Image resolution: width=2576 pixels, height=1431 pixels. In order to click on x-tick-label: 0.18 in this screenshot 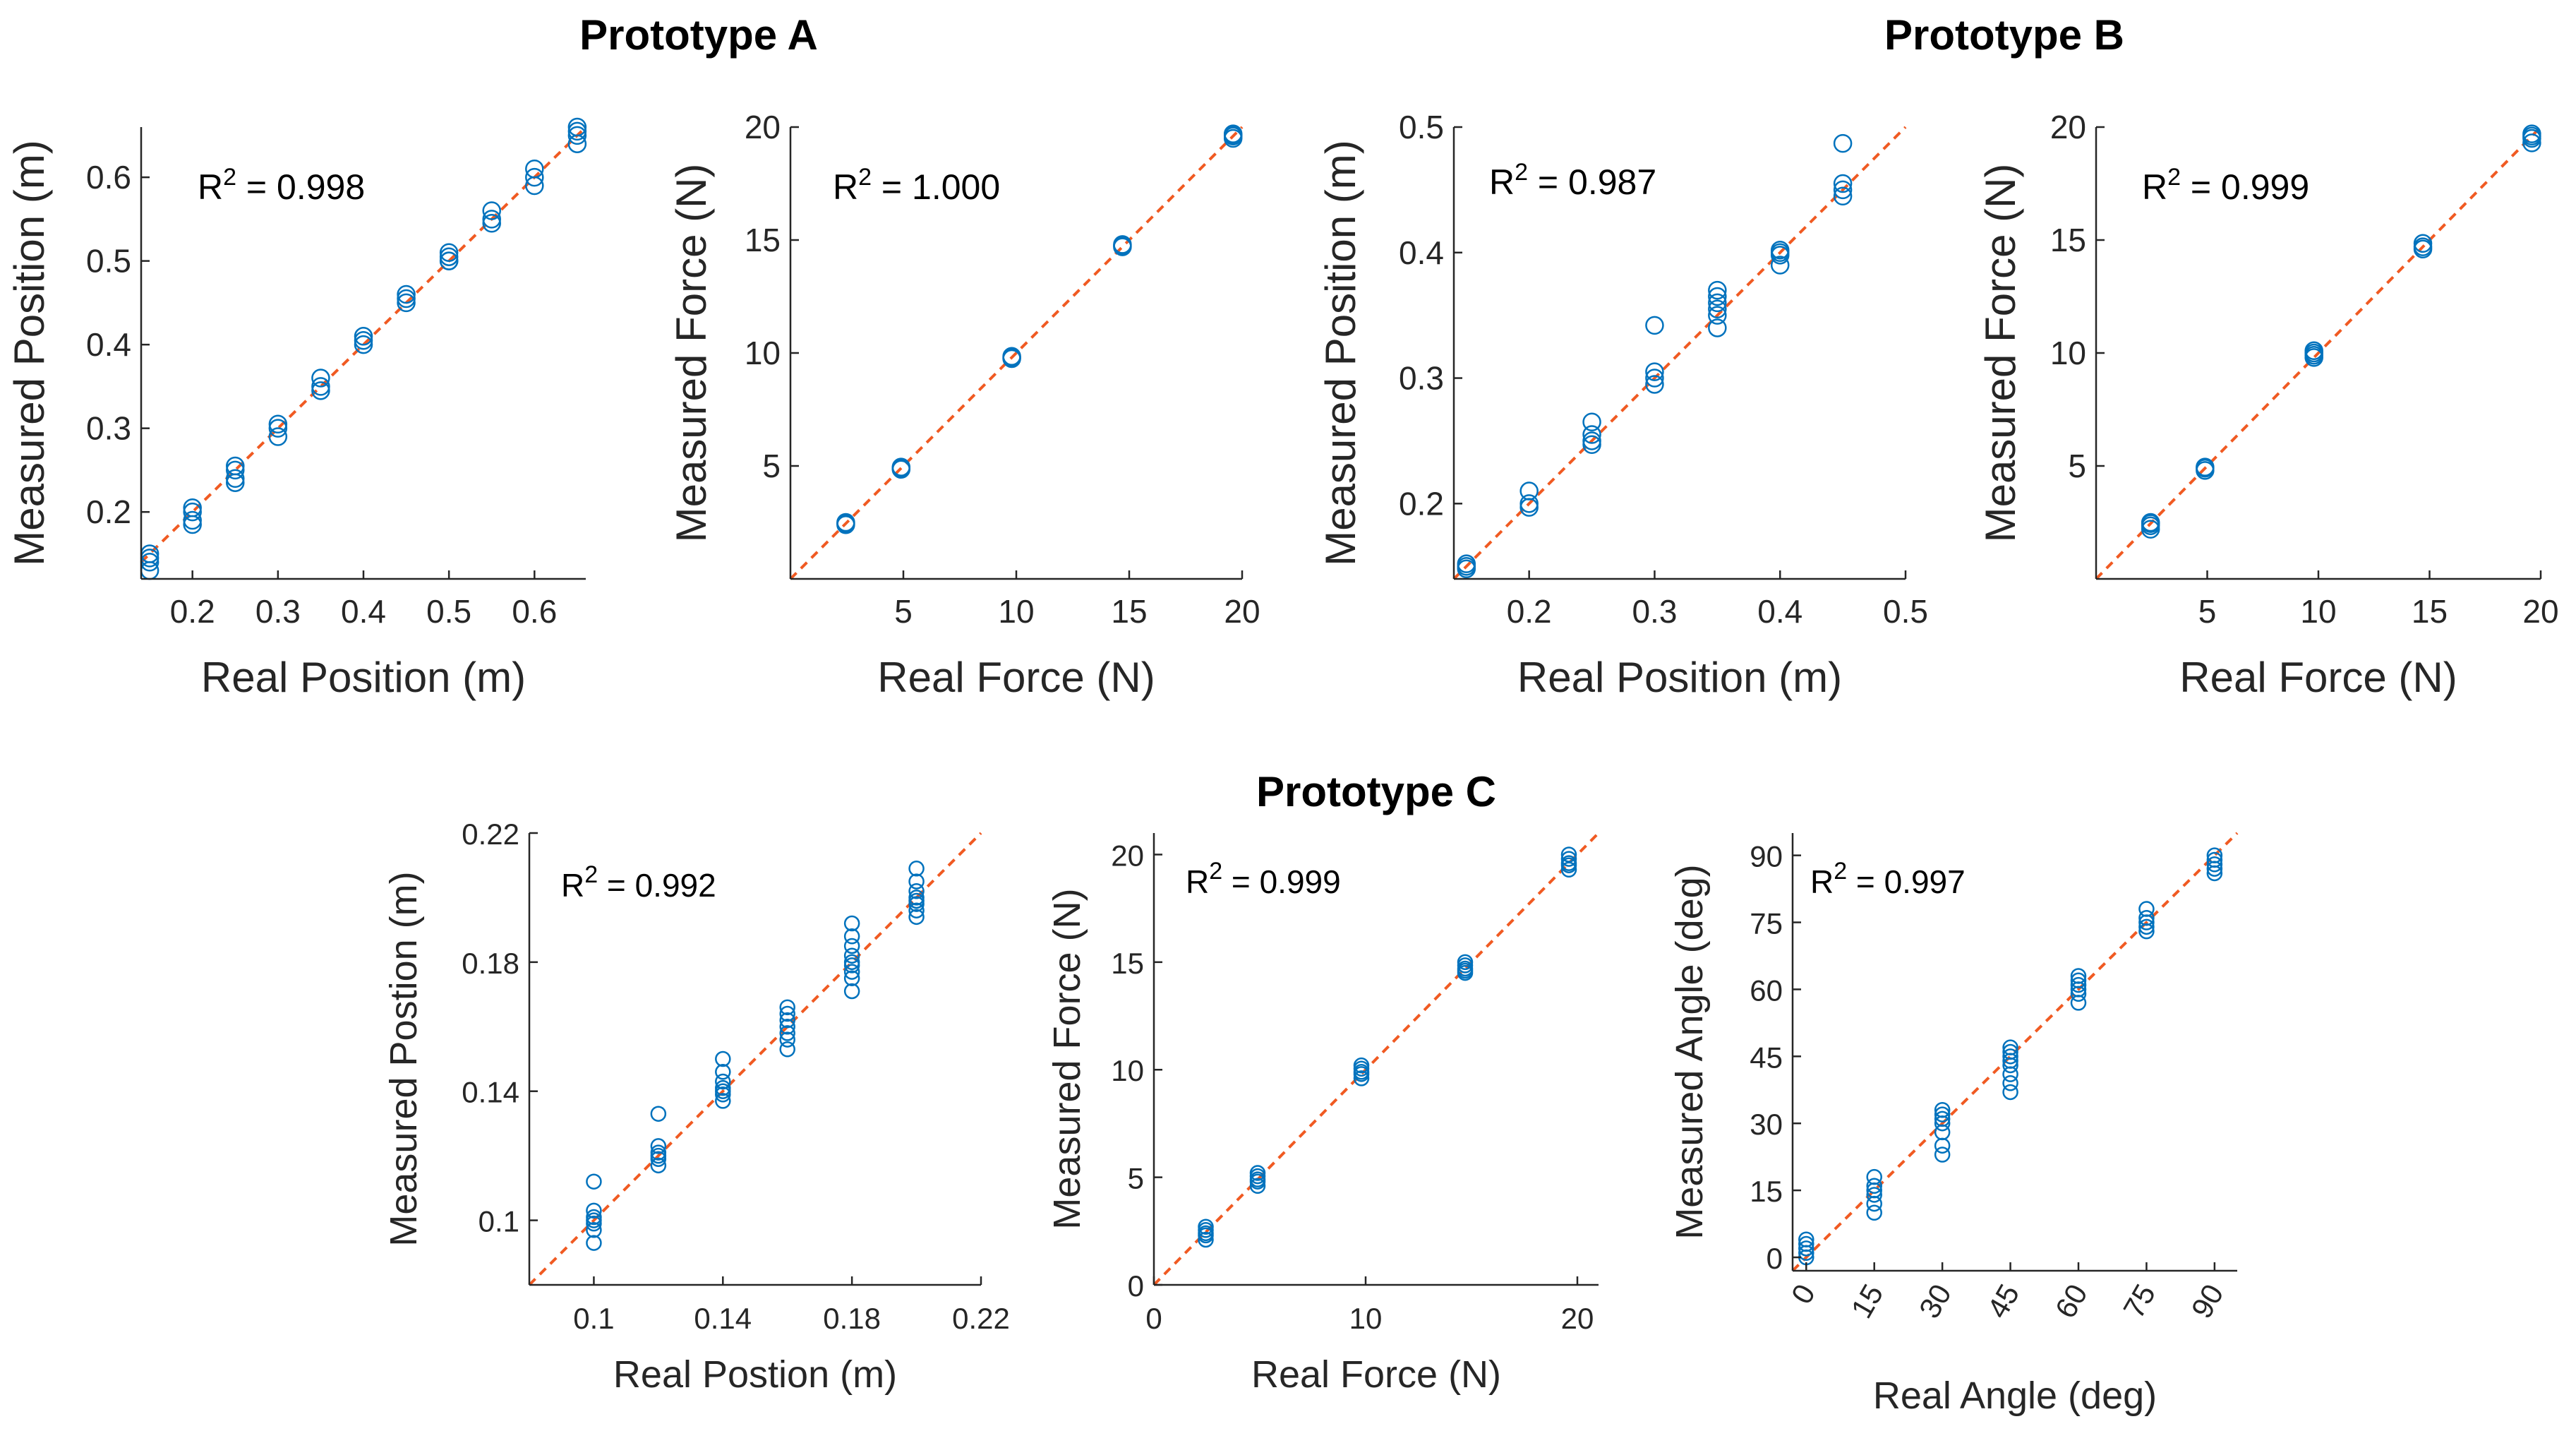, I will do `click(852, 1318)`.